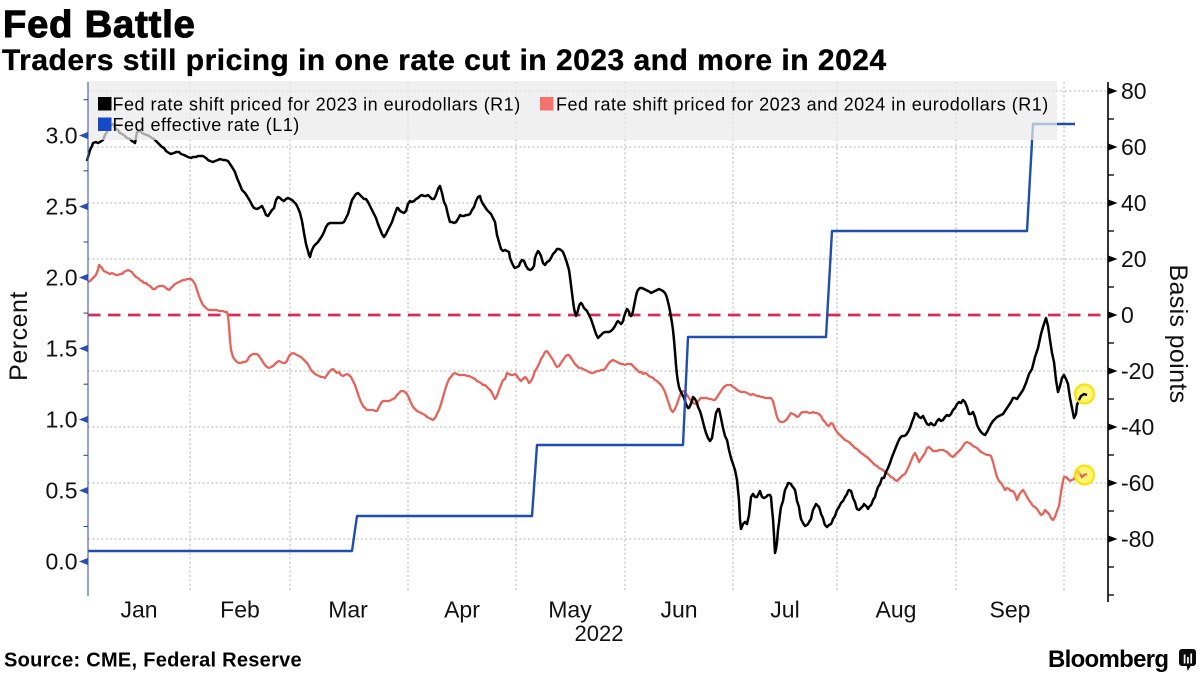 This screenshot has height=675, width=1200. I want to click on svg-text: 0.5, so click(62, 491).